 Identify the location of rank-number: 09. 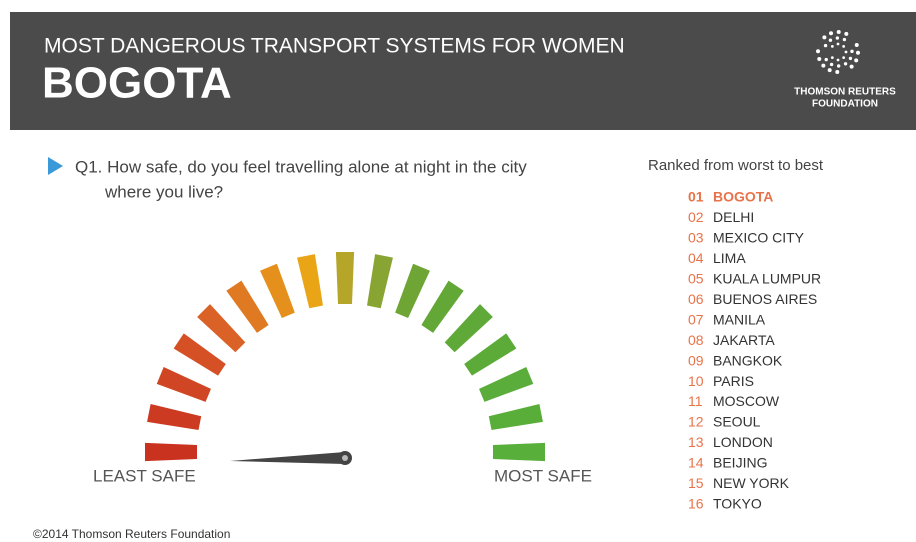
(696, 360).